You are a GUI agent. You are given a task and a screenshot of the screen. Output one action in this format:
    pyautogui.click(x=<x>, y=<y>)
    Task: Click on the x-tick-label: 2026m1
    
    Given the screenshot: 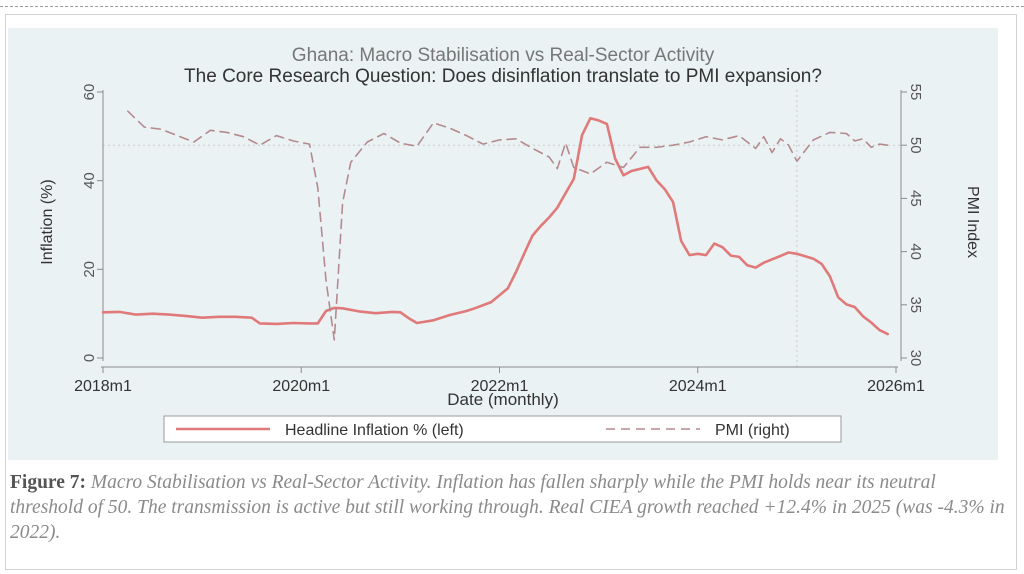 What is the action you would take?
    pyautogui.click(x=896, y=386)
    